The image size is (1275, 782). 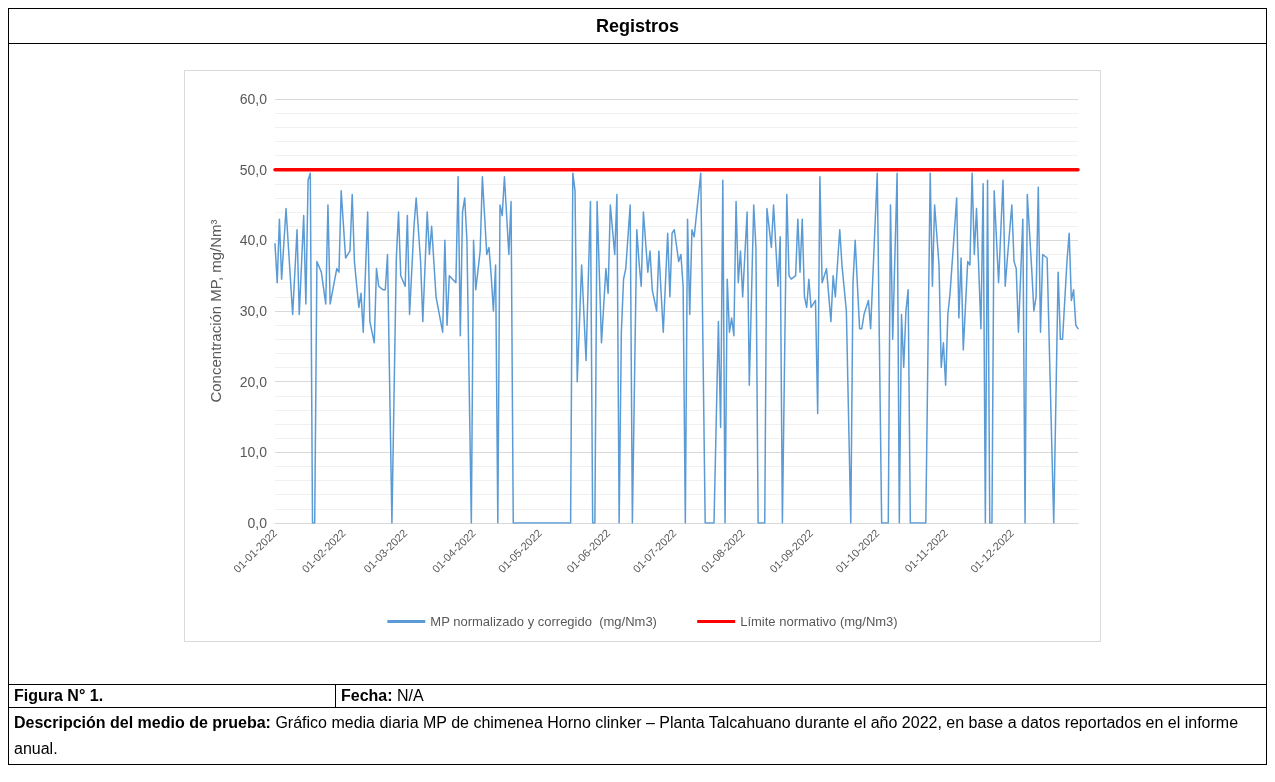 I want to click on y-tick-label: 40,0, so click(x=253, y=240).